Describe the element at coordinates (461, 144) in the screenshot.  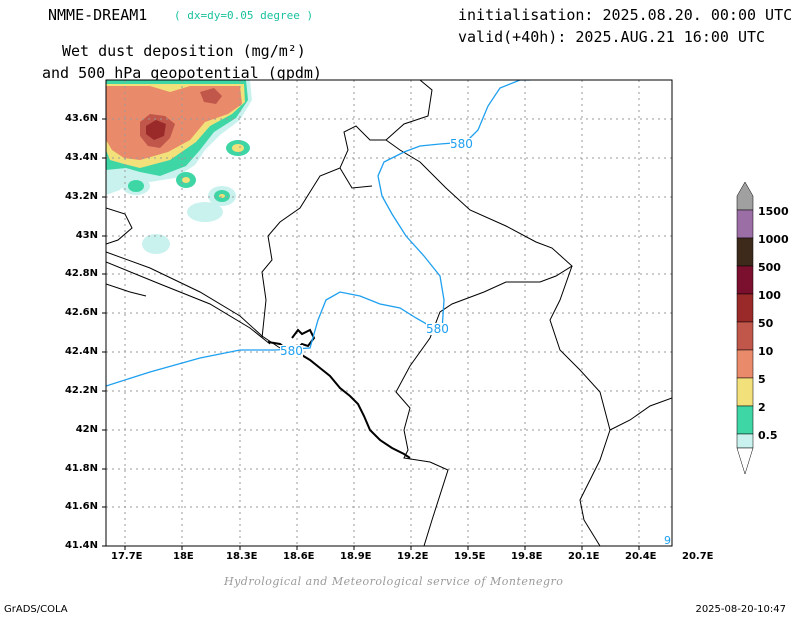
I see `contour-label-580-north: 580` at that location.